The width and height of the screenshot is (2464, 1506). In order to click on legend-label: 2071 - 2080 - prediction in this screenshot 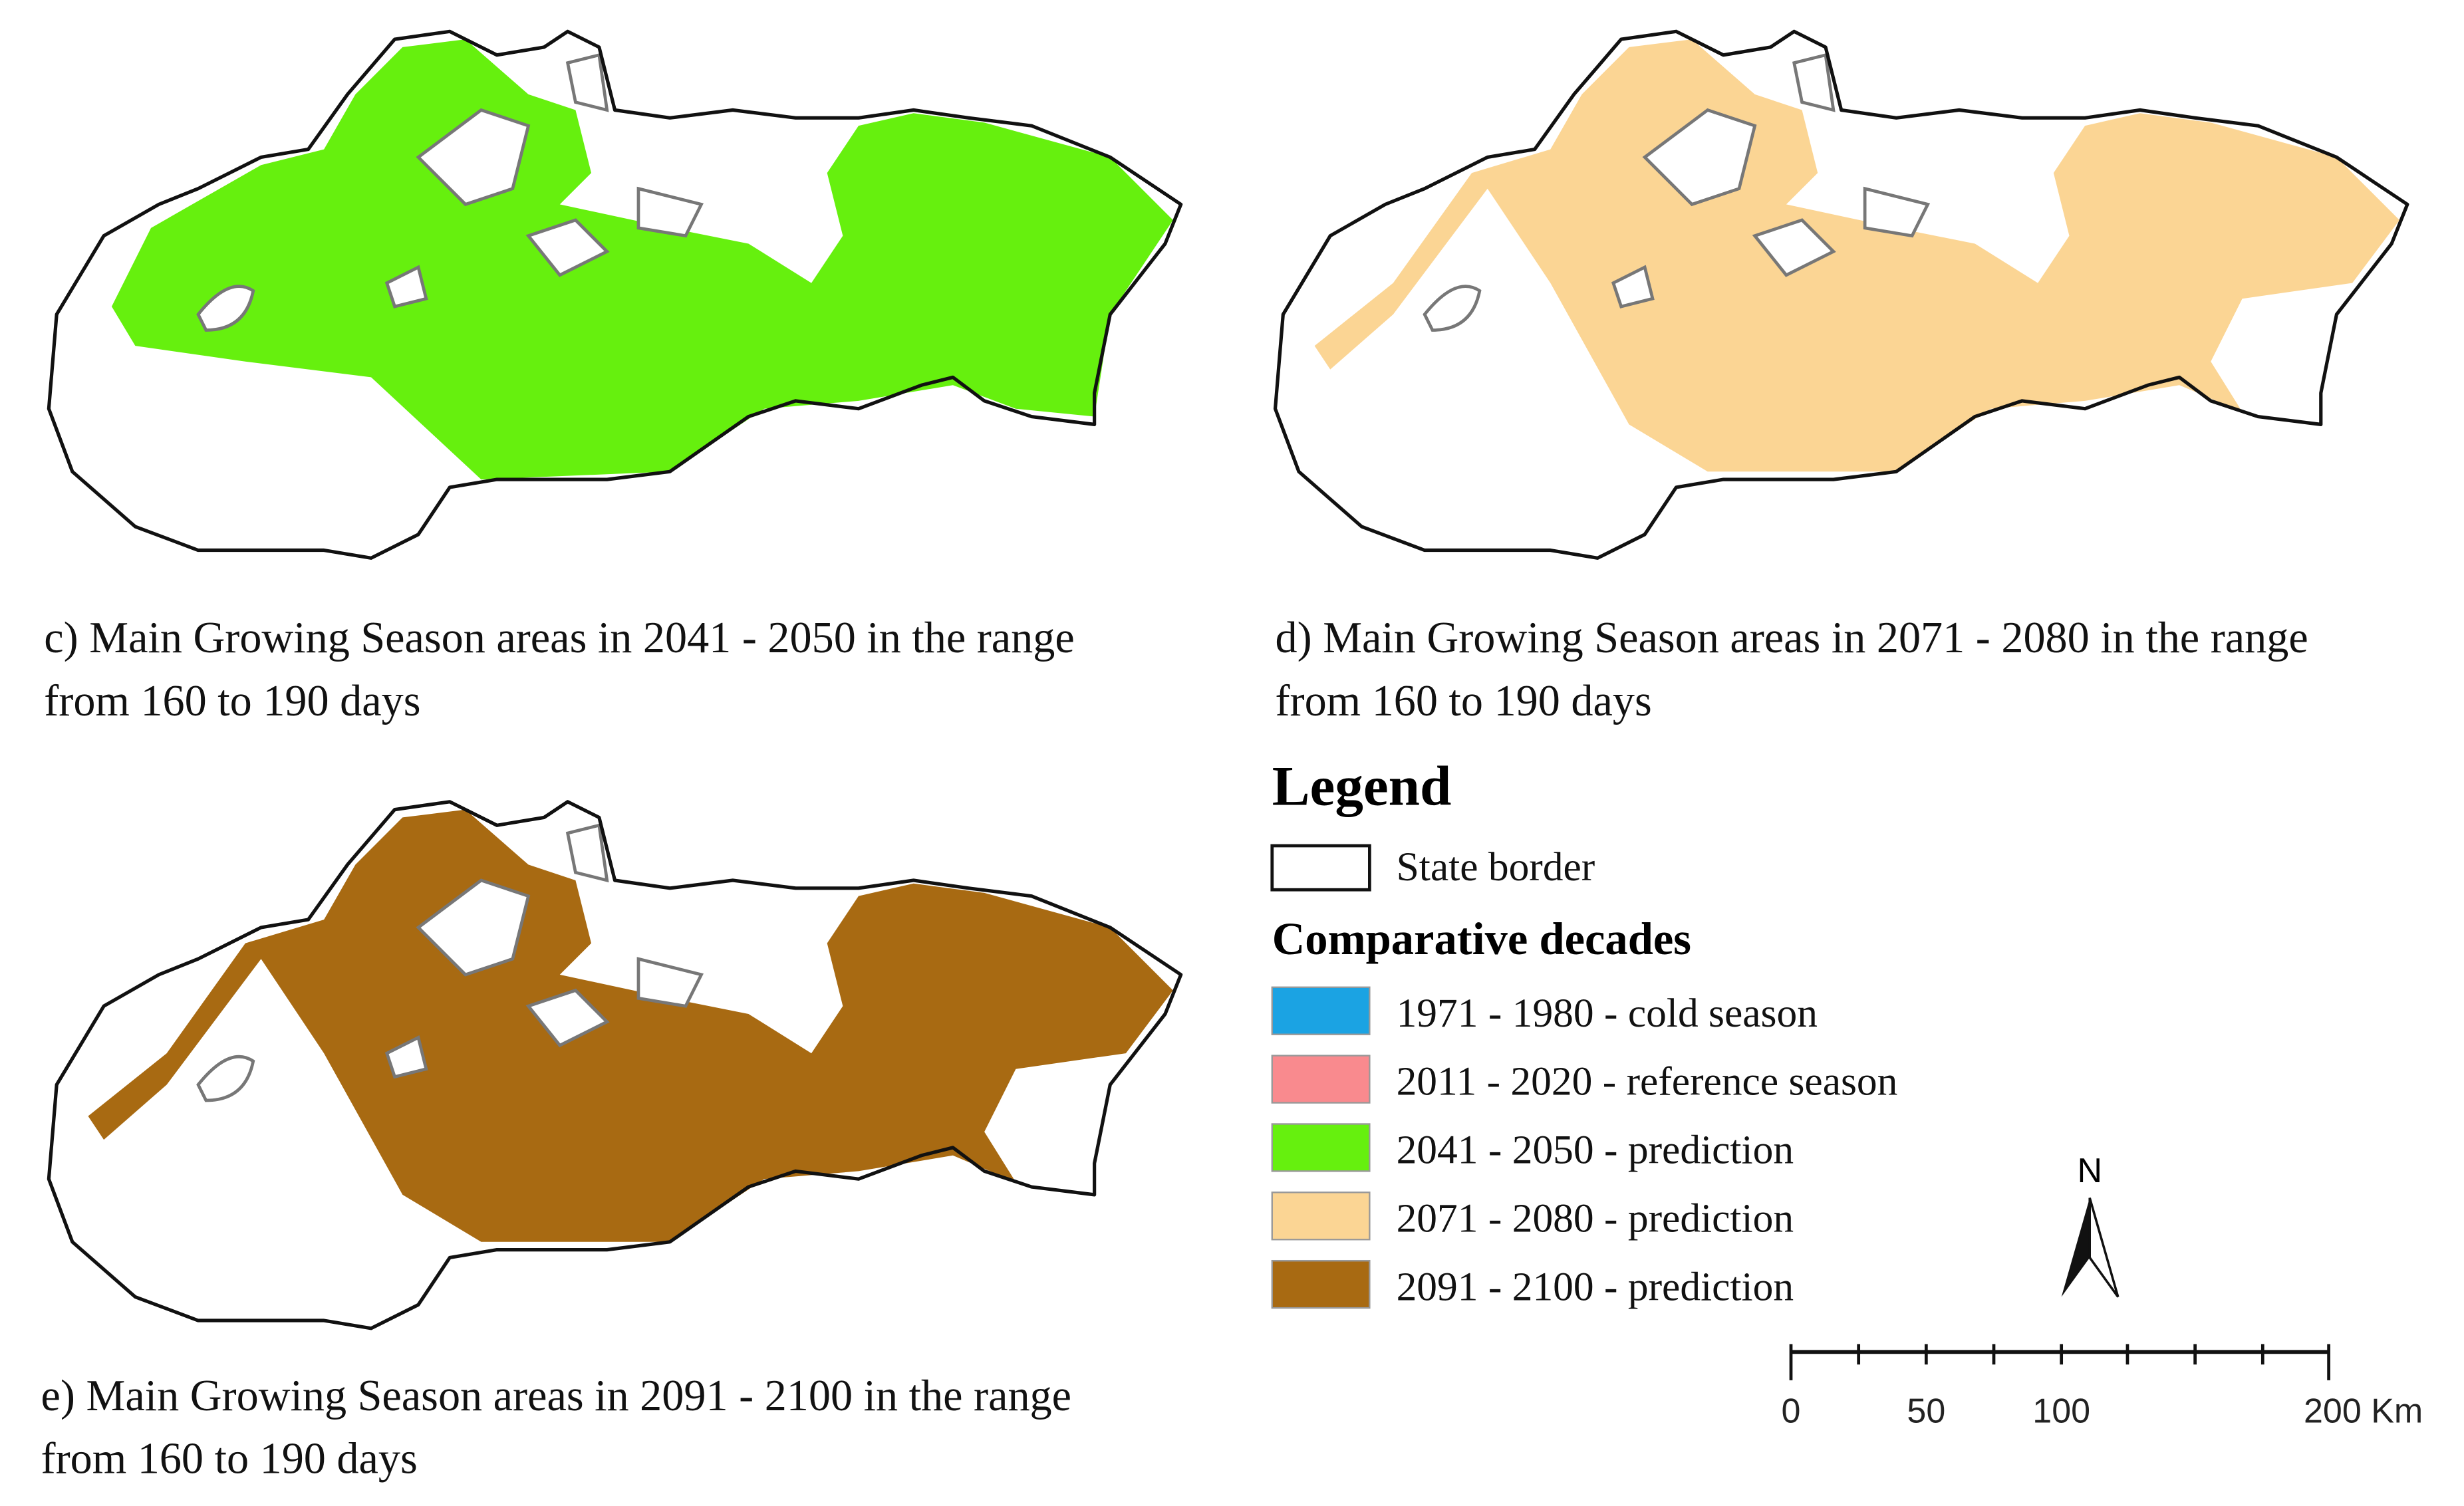, I will do `click(1595, 1218)`.